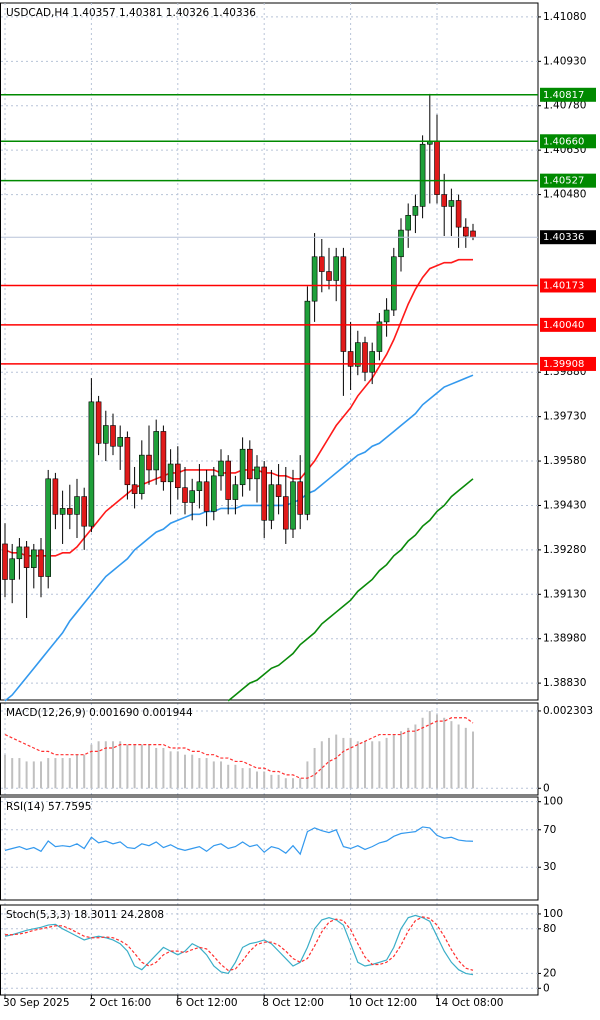 The width and height of the screenshot is (600, 1020). Describe the element at coordinates (469, 1003) in the screenshot. I see `x-tick-label: 14 Oct 08:00` at that location.